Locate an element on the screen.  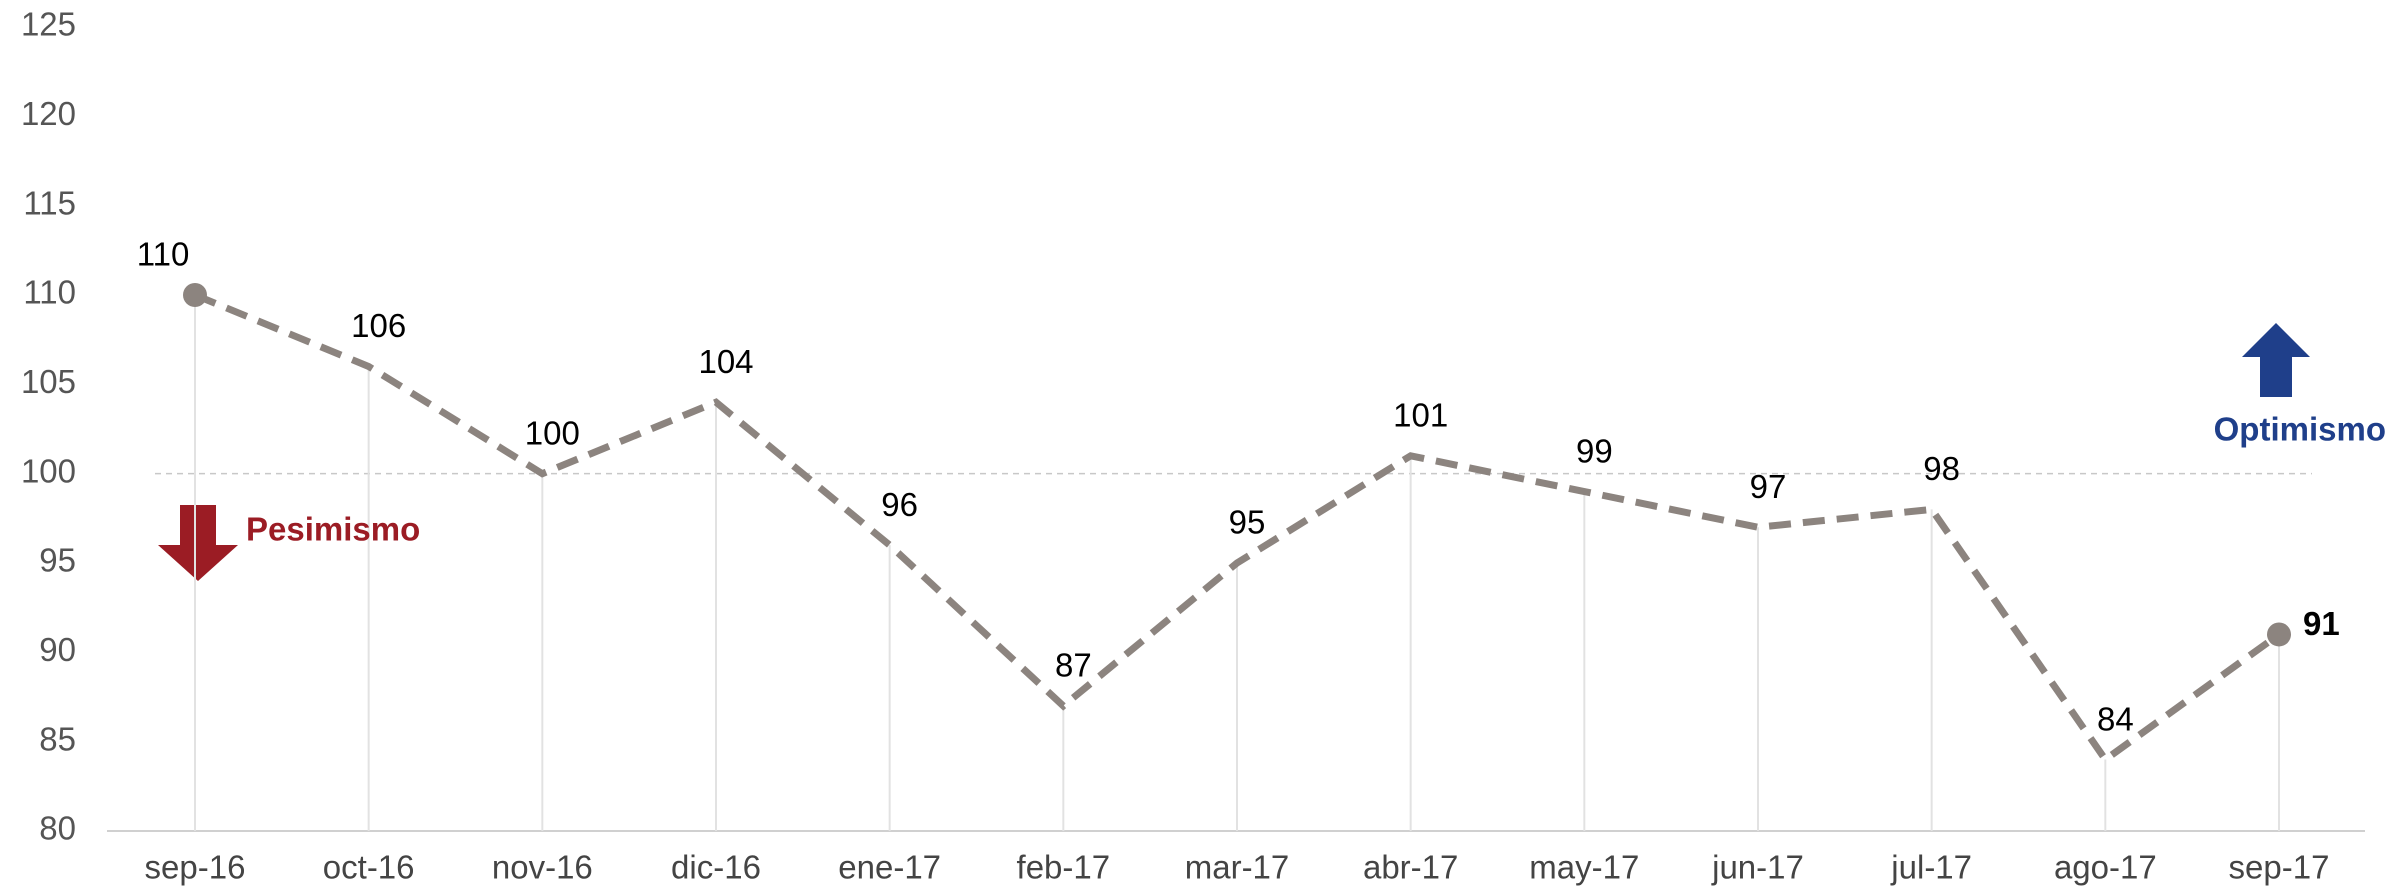
data-label: 87 is located at coordinates (1073, 665).